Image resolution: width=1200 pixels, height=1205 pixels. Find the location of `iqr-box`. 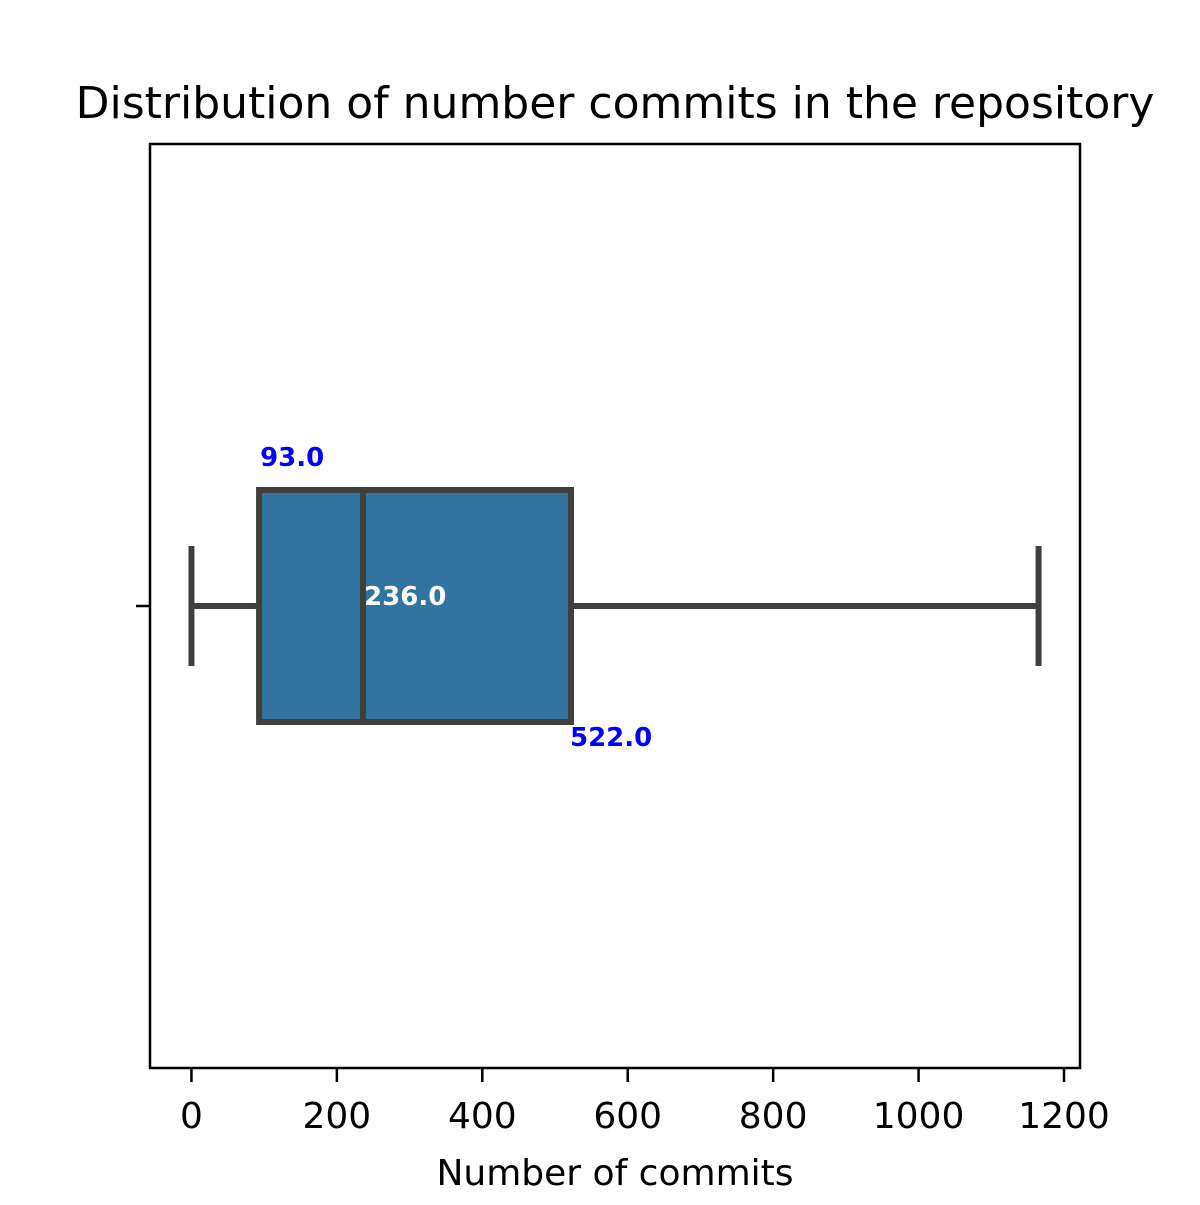

iqr-box is located at coordinates (415, 606).